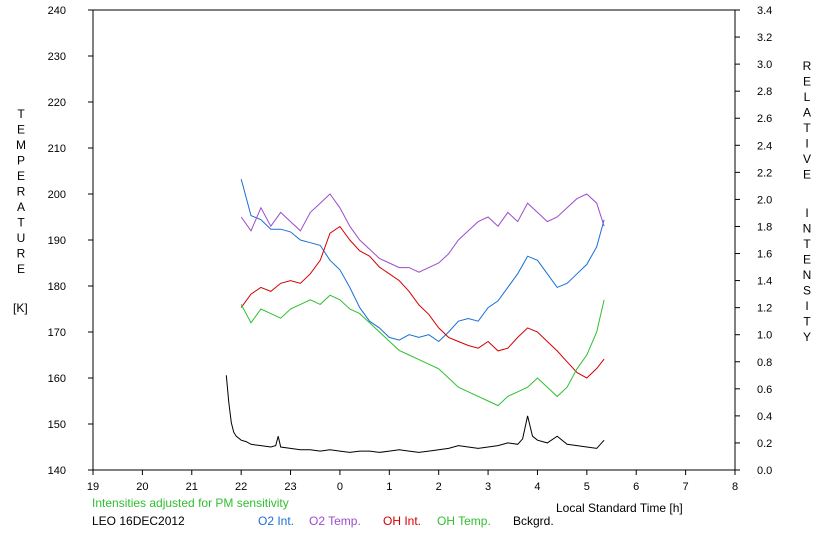 This screenshot has width=828, height=535. Describe the element at coordinates (190, 503) in the screenshot. I see `sensitivity-note: Intensities adjusted for PM sensitivity` at that location.